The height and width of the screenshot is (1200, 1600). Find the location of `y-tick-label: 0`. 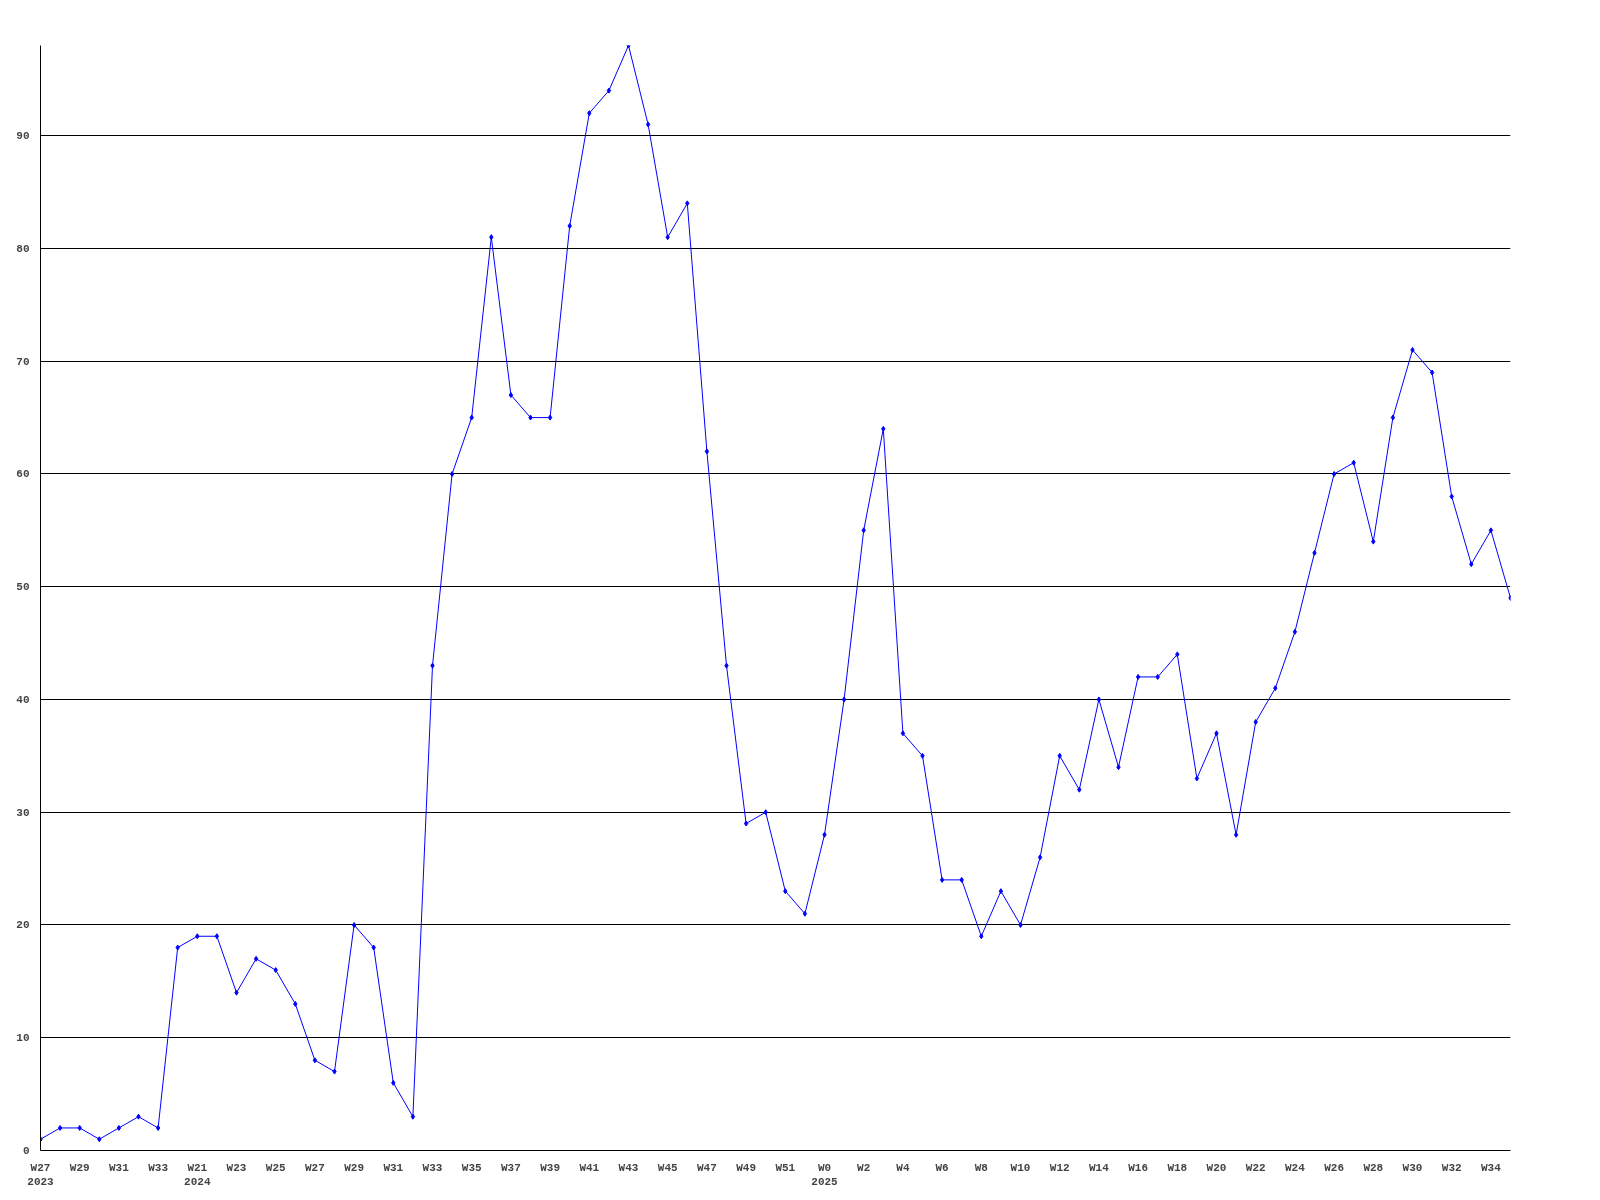

y-tick-label: 0 is located at coordinates (26, 1151).